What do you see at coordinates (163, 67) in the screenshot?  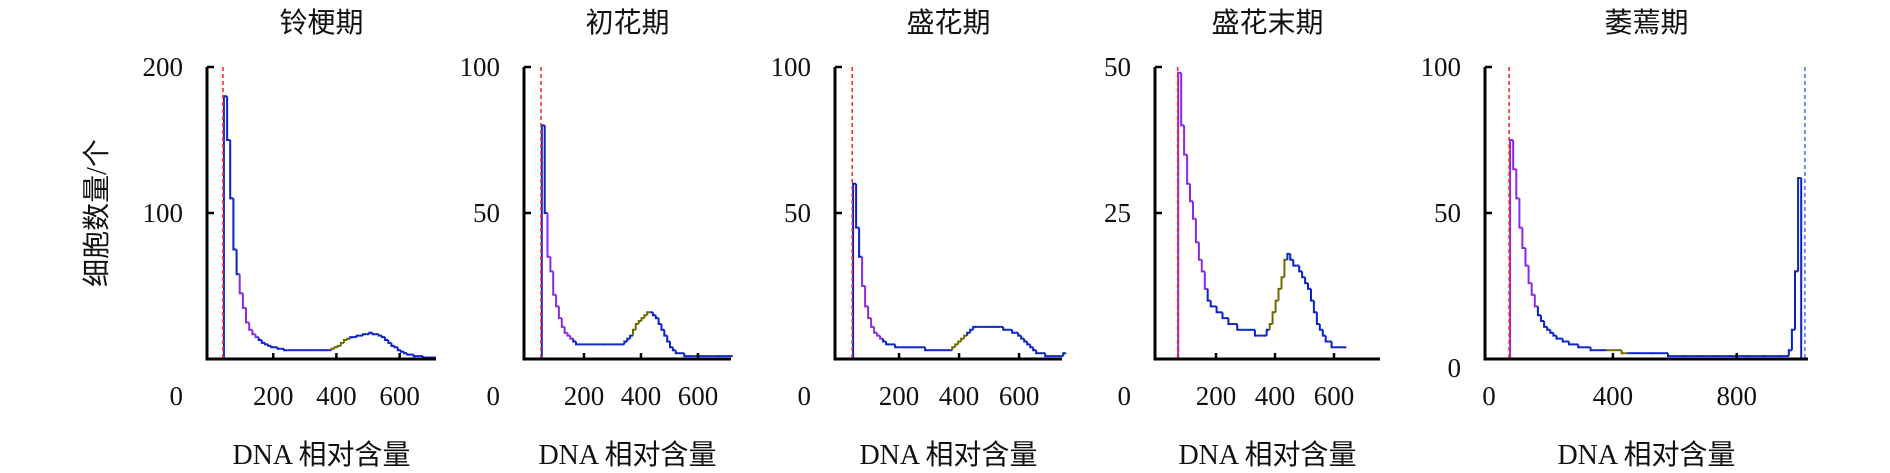 I see `y-tick-label: 200` at bounding box center [163, 67].